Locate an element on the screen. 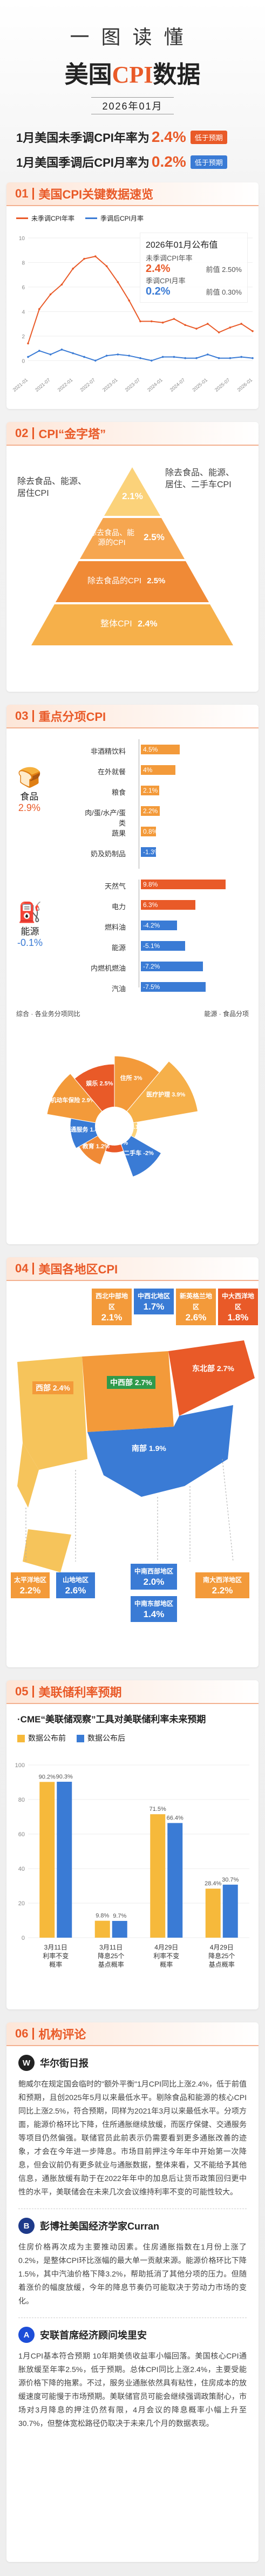 The image size is (265, 2576). bar-after-label: 90.3% is located at coordinates (64, 1777).